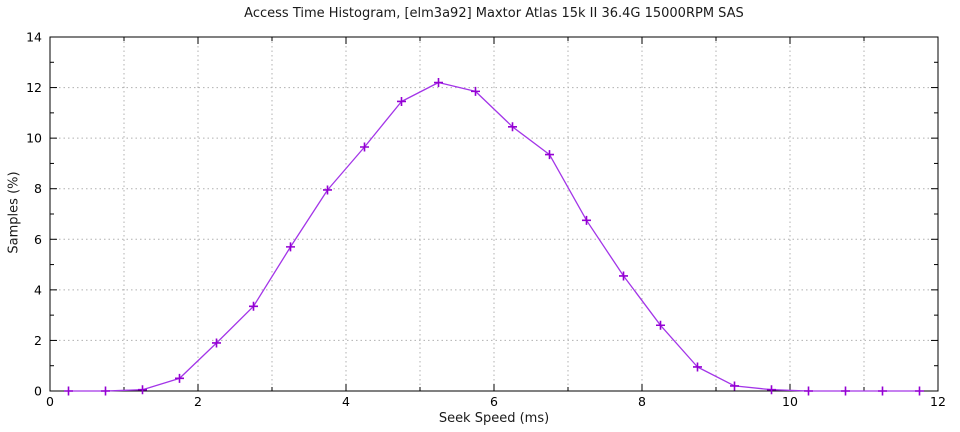 The image size is (960, 432). What do you see at coordinates (938, 401) in the screenshot?
I see `x-tick-label: 12` at bounding box center [938, 401].